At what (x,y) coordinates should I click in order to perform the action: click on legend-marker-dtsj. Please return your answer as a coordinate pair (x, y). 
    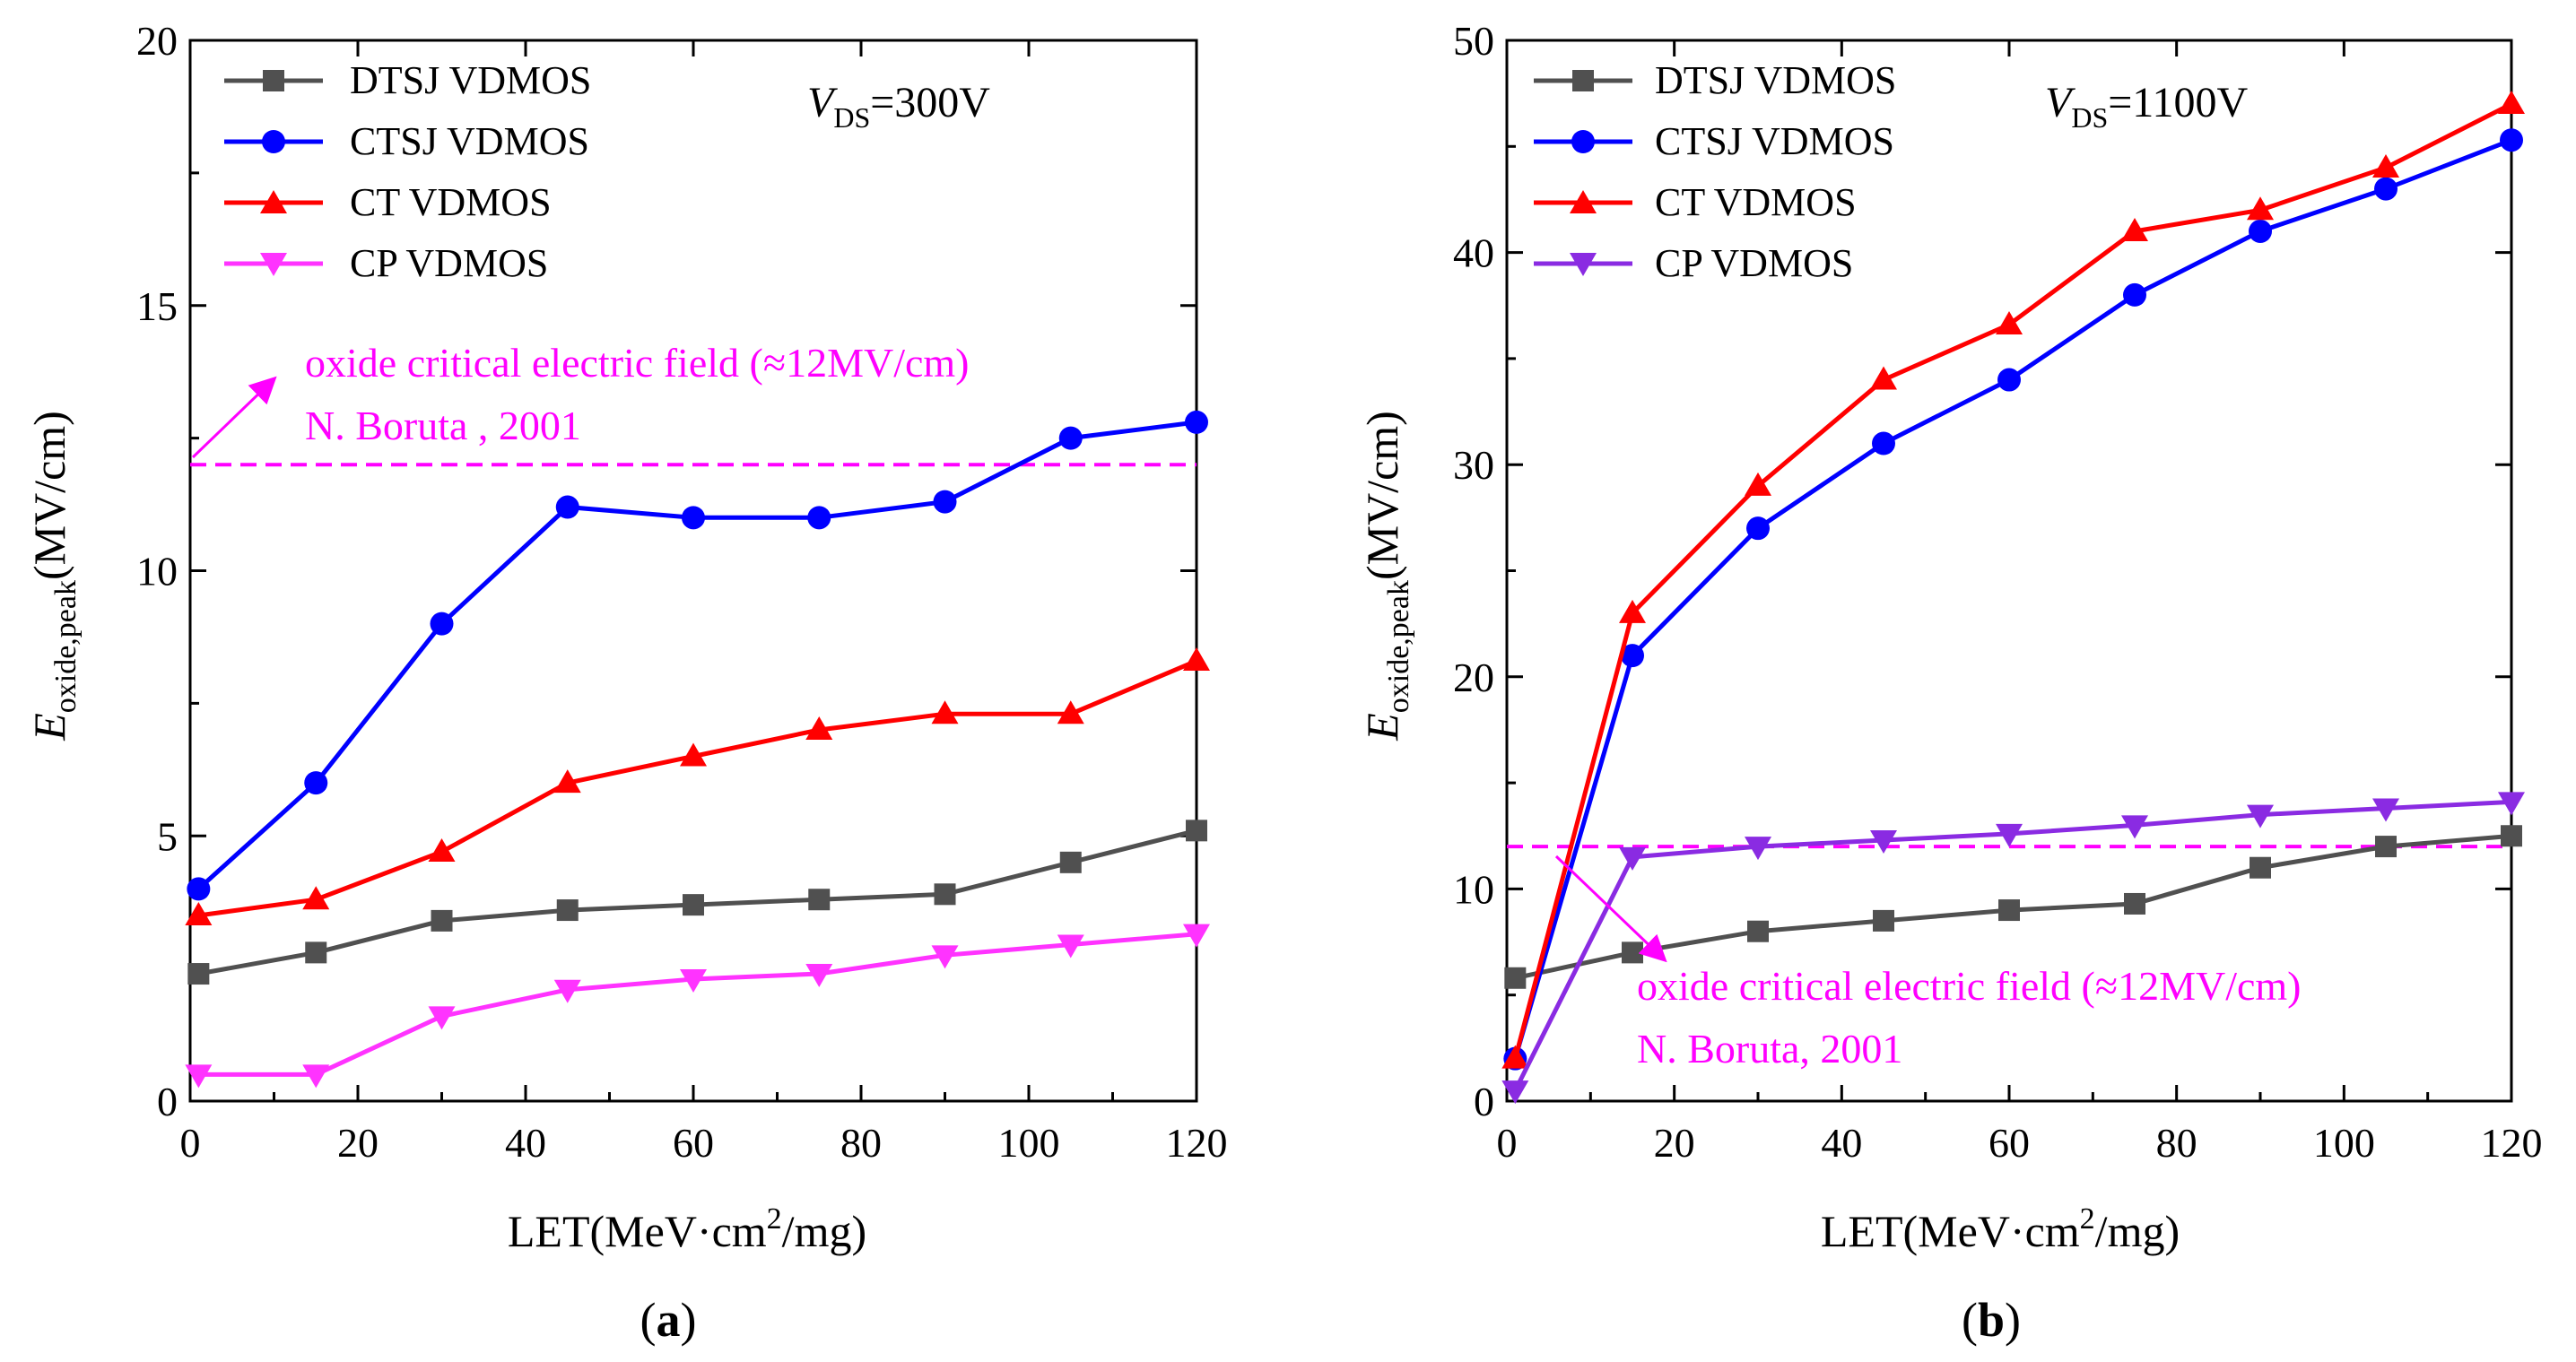
    Looking at the image, I should click on (1583, 80).